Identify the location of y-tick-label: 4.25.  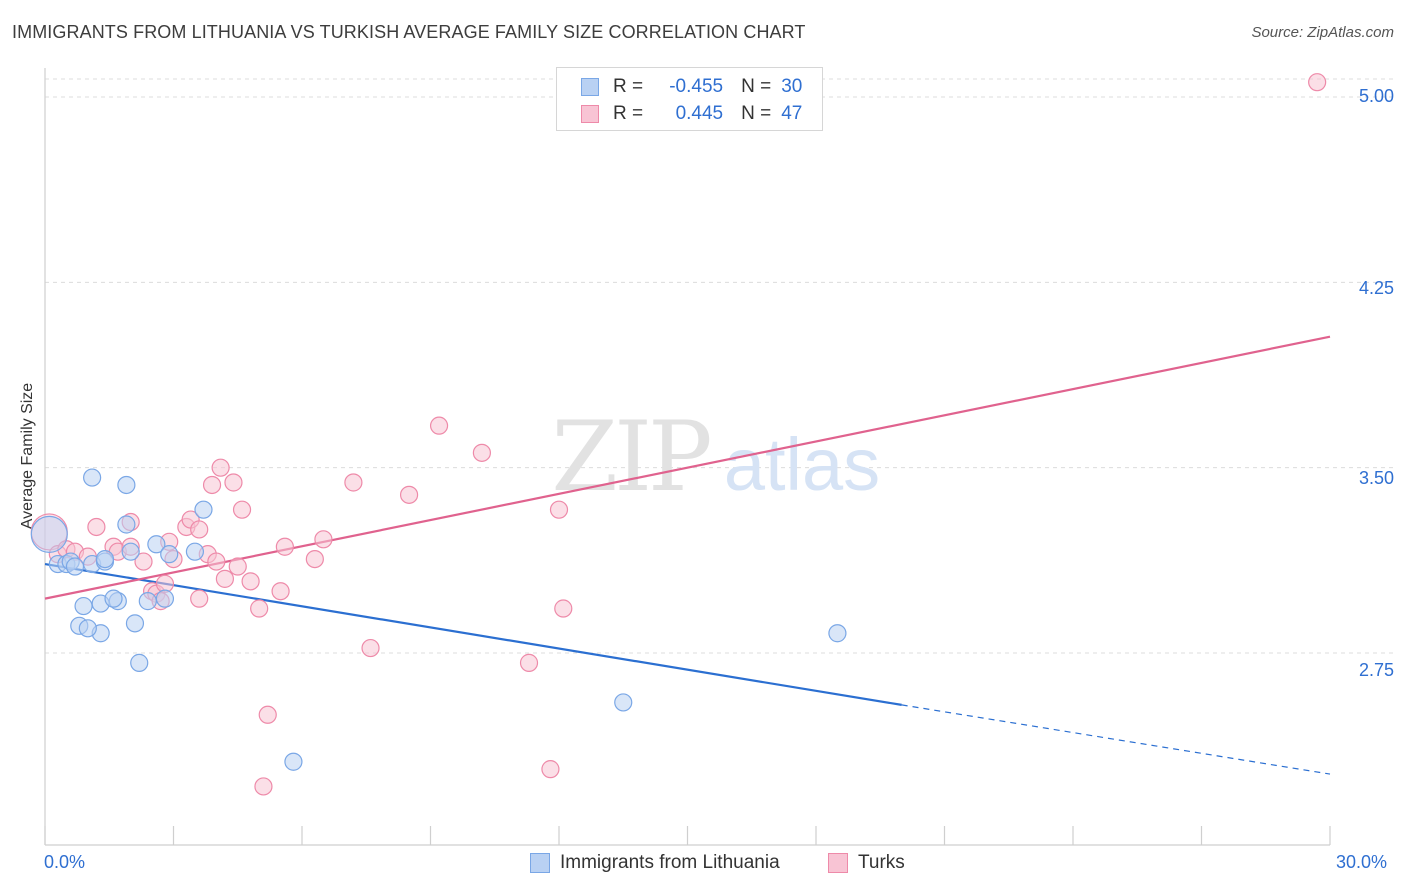
(1376, 288).